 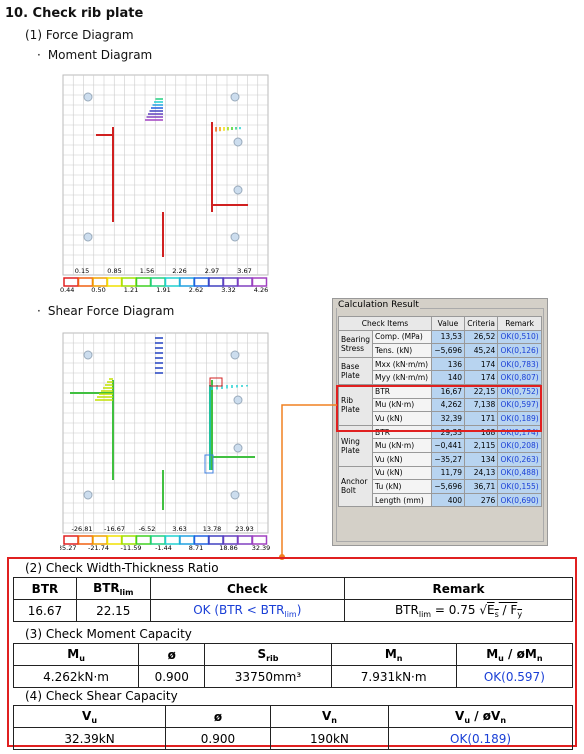 I want to click on header-cell: ø, so click(x=218, y=716).